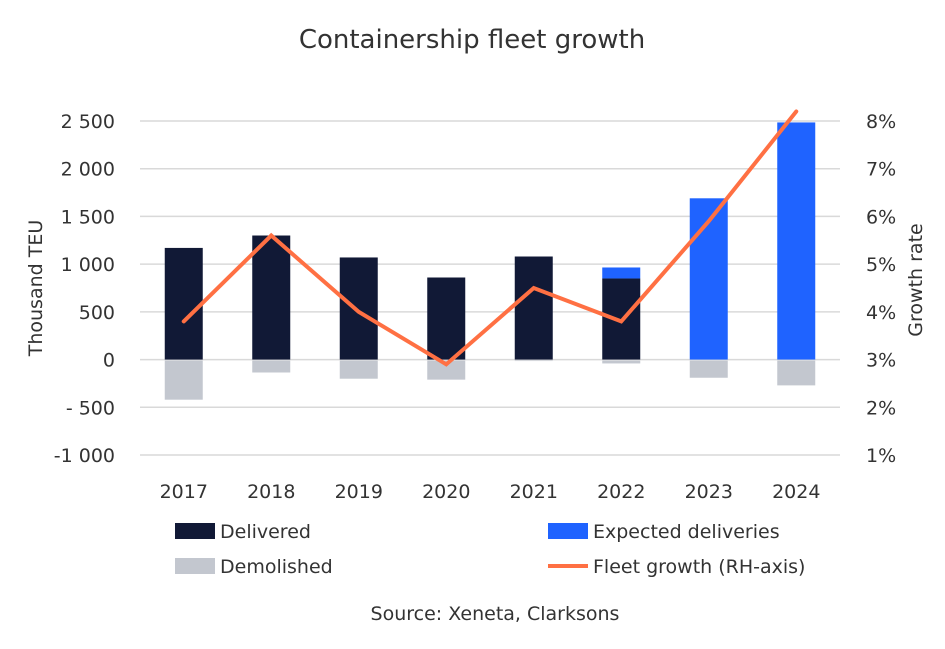  Describe the element at coordinates (686, 532) in the screenshot. I see `legend-label: Expected deliveries` at that location.